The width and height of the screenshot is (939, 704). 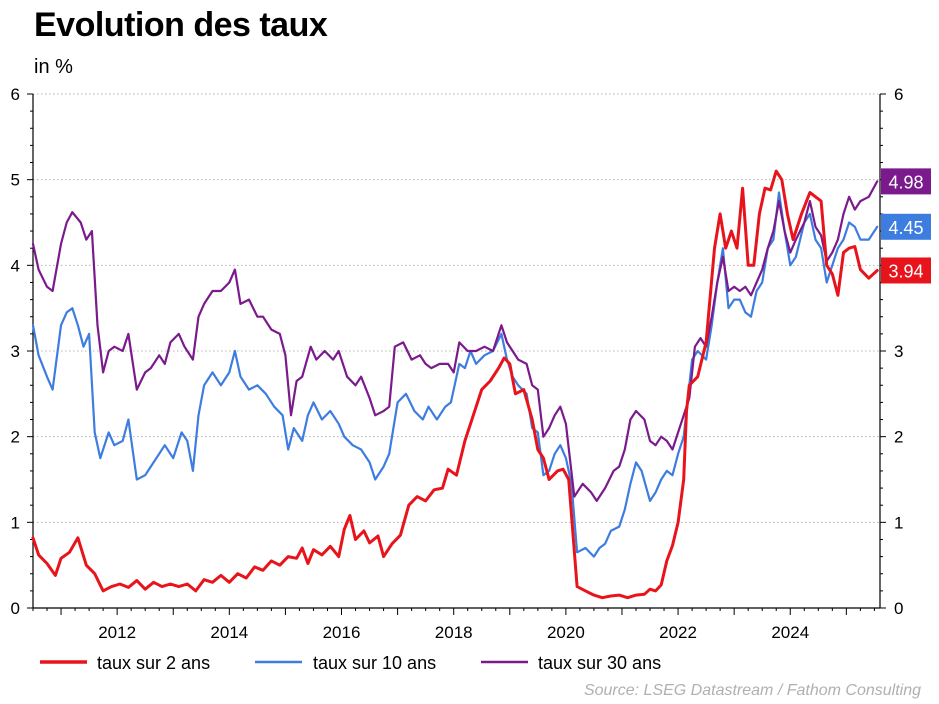 What do you see at coordinates (181, 25) in the screenshot?
I see `chart-title: Evolution des taux` at bounding box center [181, 25].